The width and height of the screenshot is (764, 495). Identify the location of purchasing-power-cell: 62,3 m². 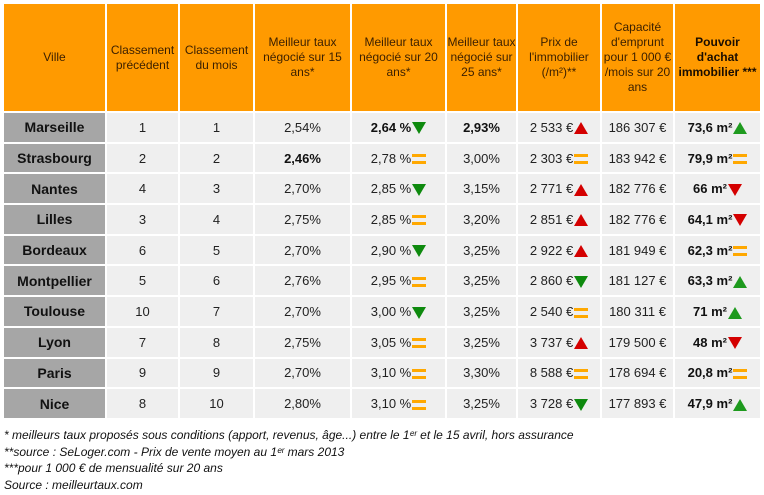
(717, 250).